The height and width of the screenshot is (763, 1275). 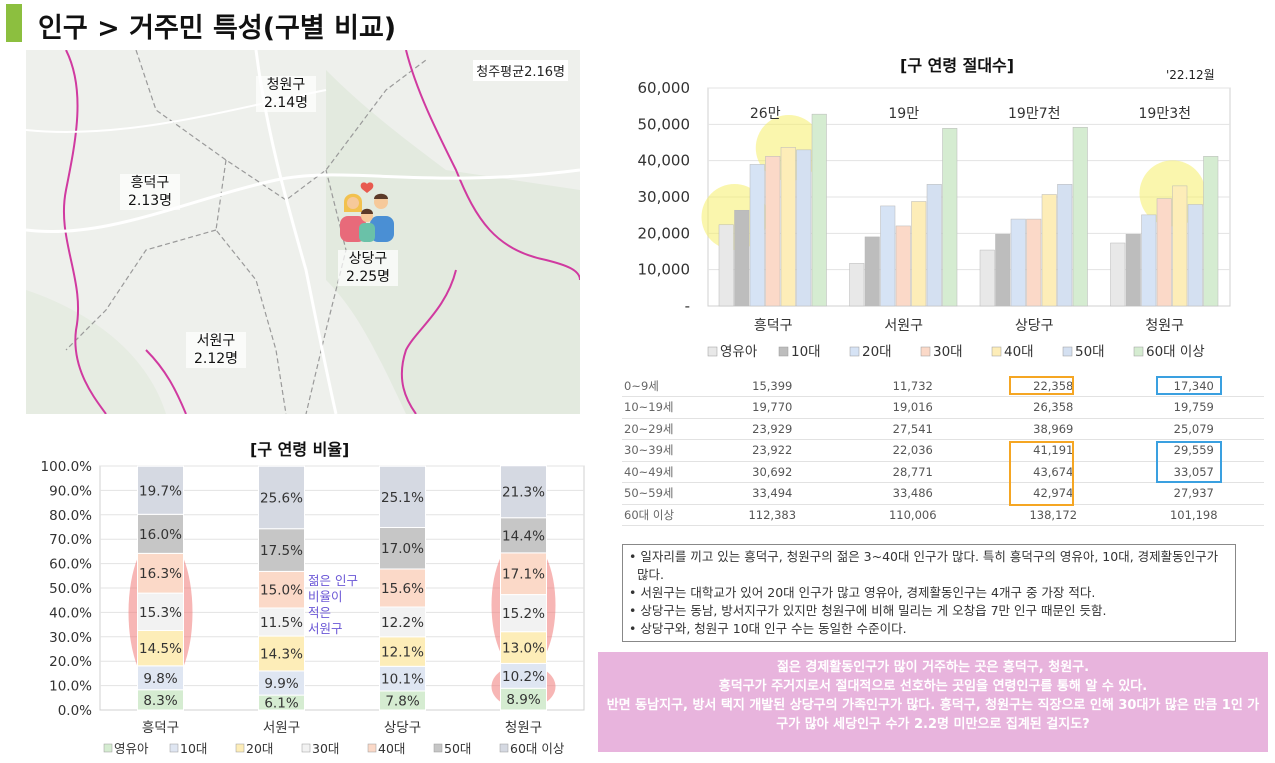 What do you see at coordinates (664, 124) in the screenshot?
I see `y-tick-label: 50,000` at bounding box center [664, 124].